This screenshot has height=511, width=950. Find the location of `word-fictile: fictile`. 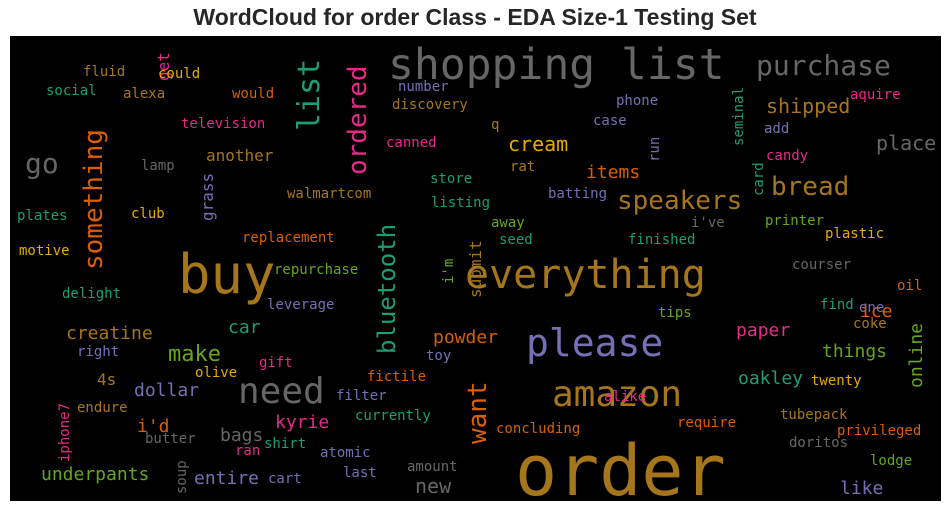

word-fictile: fictile is located at coordinates (397, 377).